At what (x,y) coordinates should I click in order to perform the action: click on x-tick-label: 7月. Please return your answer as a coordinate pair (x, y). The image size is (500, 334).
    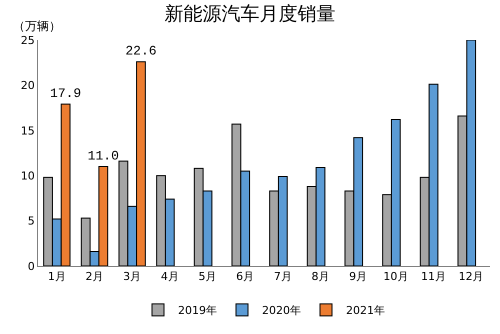
    Looking at the image, I should click on (283, 277).